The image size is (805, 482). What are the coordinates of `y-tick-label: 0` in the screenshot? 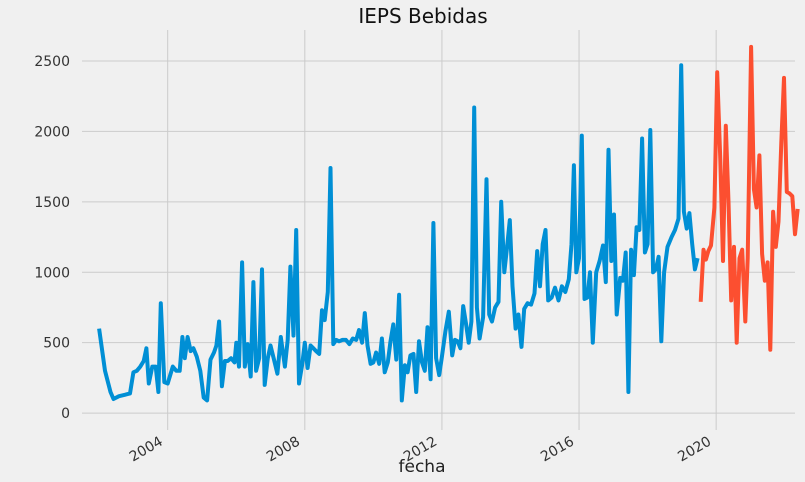 It's located at (65, 414).